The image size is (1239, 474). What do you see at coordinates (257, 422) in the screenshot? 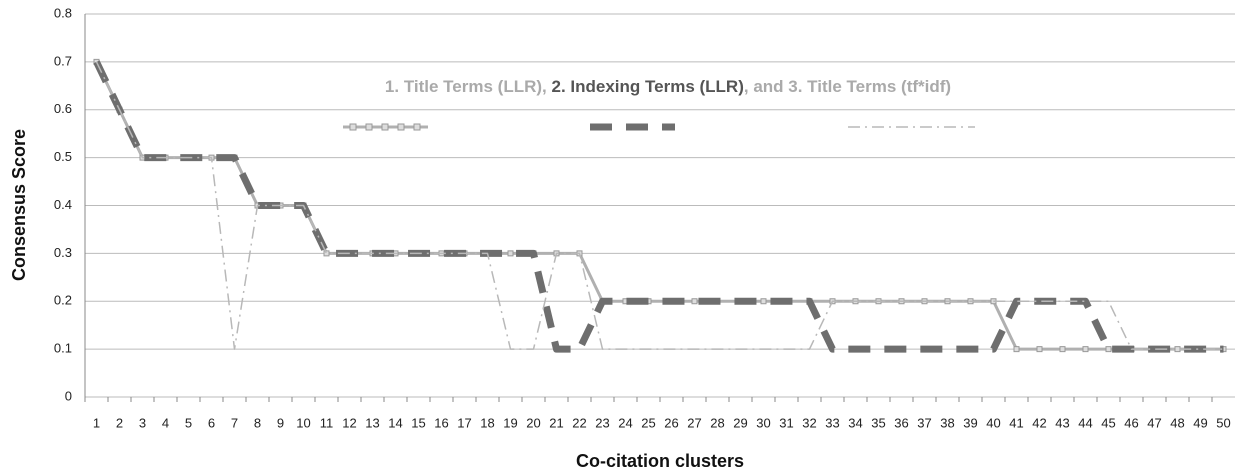
I see `x-tick-label: 8` at bounding box center [257, 422].